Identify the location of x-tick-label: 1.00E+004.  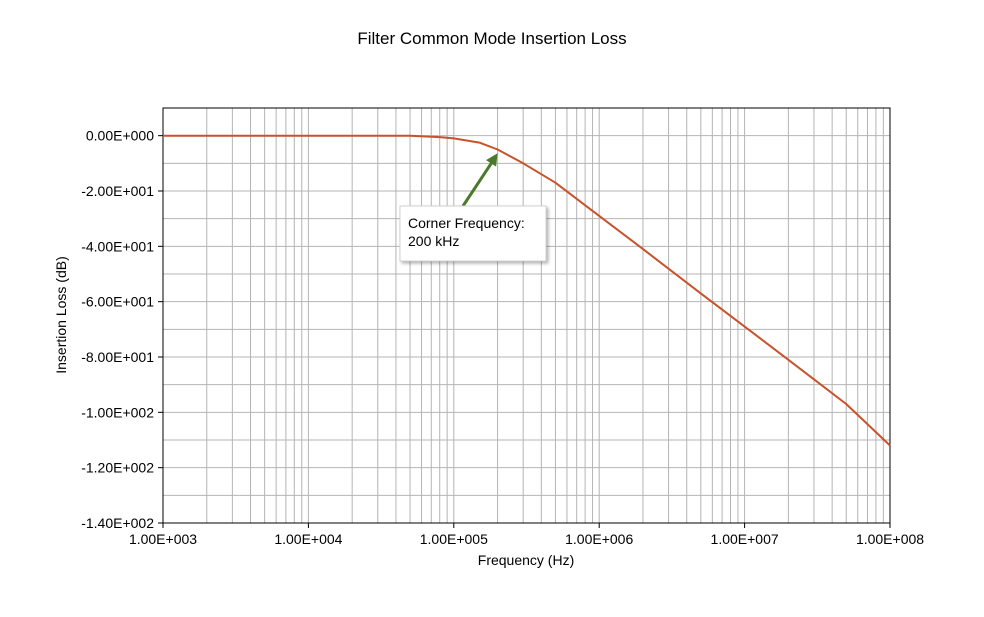
(308, 539).